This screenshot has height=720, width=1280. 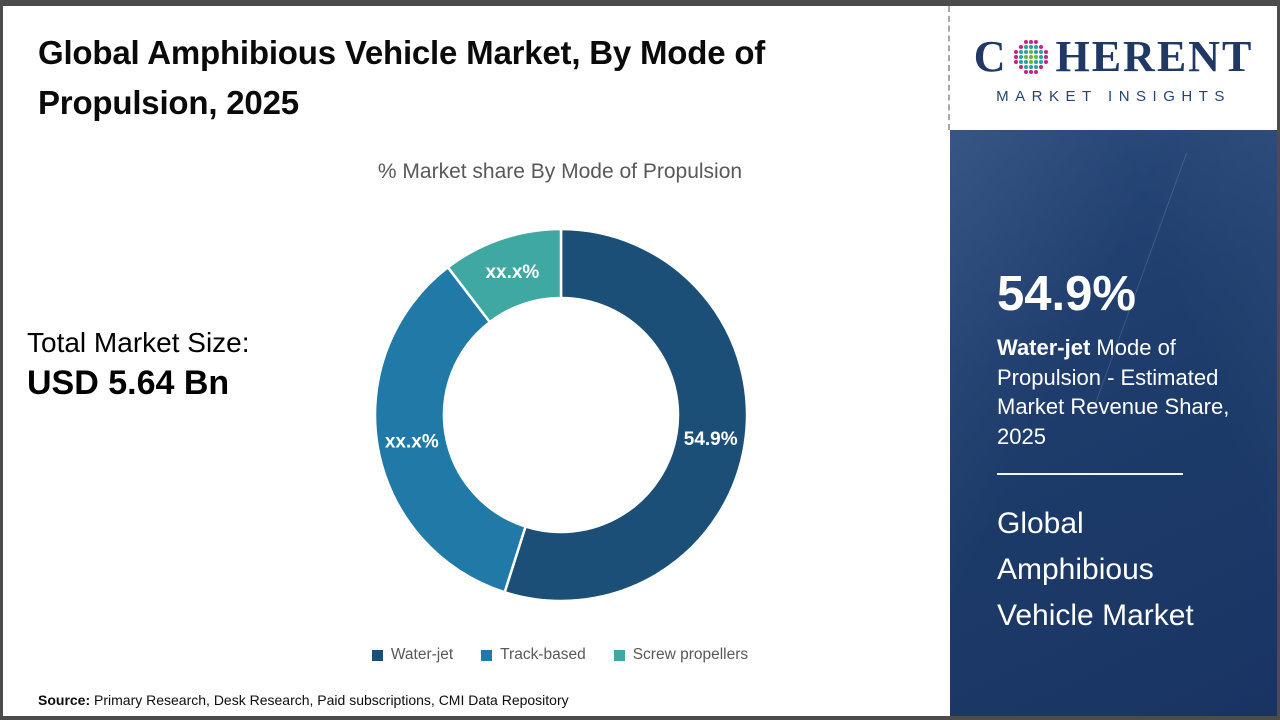 I want to click on donut-segment-screw-propellers, so click(x=504, y=275).